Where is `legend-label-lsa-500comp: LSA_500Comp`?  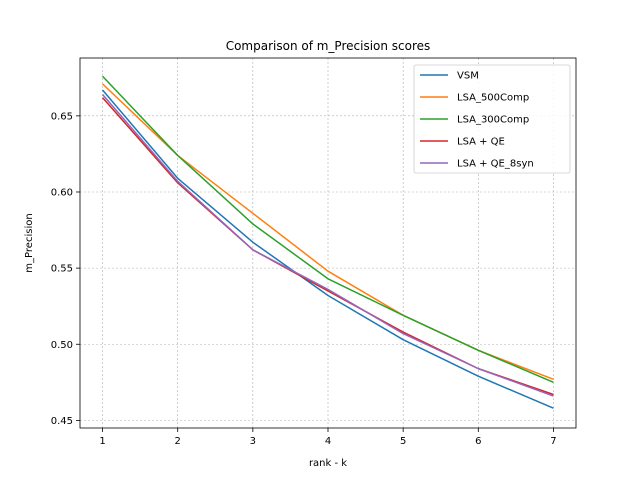
legend-label-lsa-500comp: LSA_500Comp is located at coordinates (493, 98).